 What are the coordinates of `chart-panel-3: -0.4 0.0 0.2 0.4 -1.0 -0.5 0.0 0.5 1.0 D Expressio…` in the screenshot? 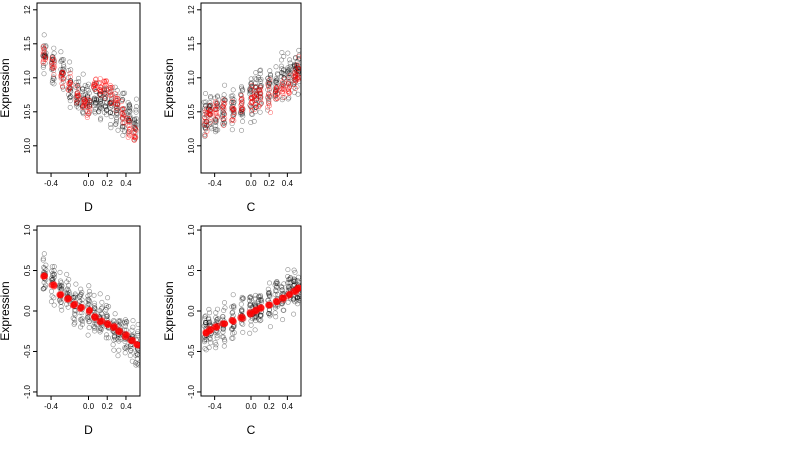 It's located at (70, 330).